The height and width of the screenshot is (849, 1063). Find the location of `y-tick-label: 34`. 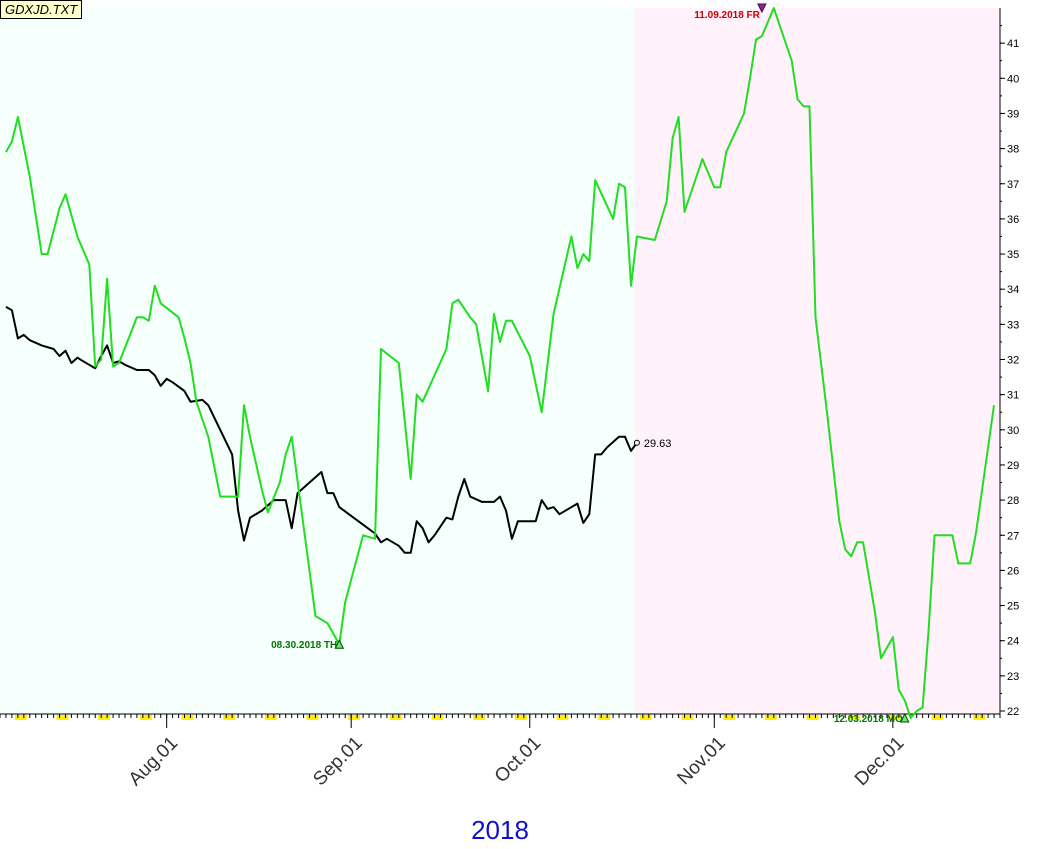

y-tick-label: 34 is located at coordinates (1013, 290).